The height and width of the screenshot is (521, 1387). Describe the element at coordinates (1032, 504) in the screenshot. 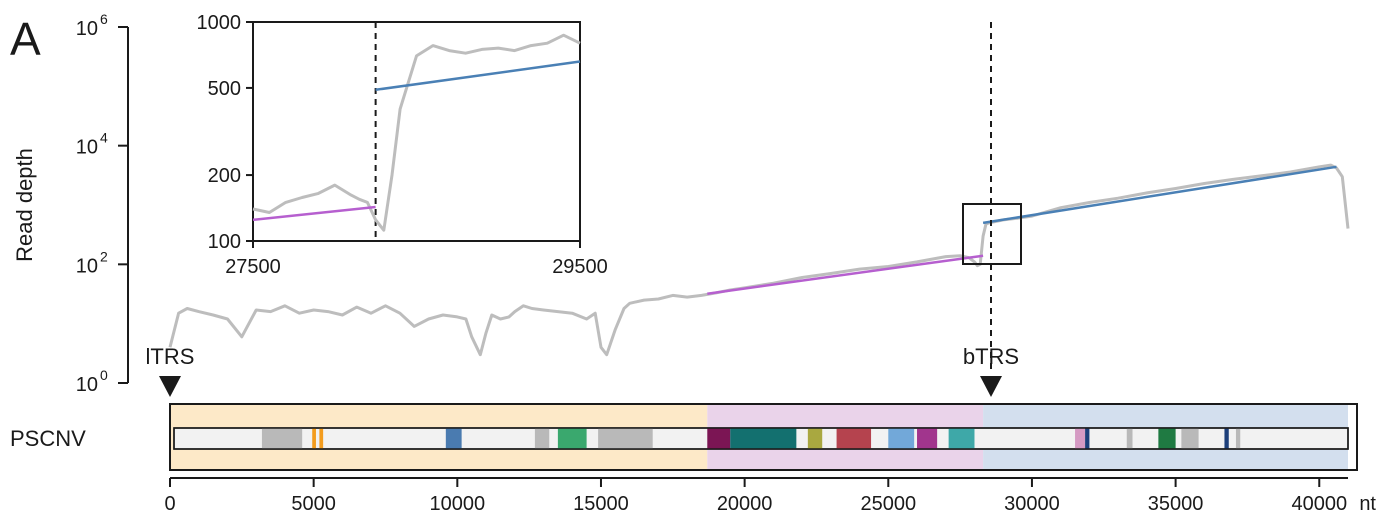

I see `genome-x-tick-label: 30000` at that location.